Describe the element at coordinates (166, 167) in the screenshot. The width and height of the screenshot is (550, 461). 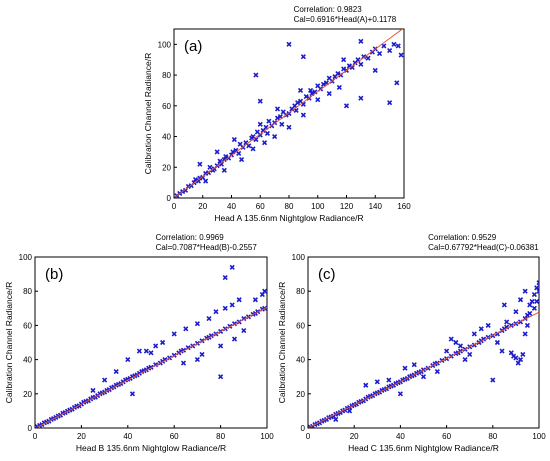
I see `y-tick-label: 20` at that location.